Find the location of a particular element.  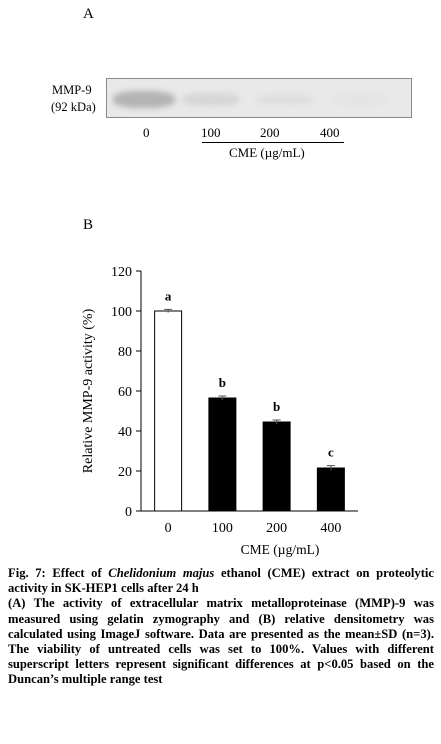

lane-label-0: 0 is located at coordinates (146, 132).